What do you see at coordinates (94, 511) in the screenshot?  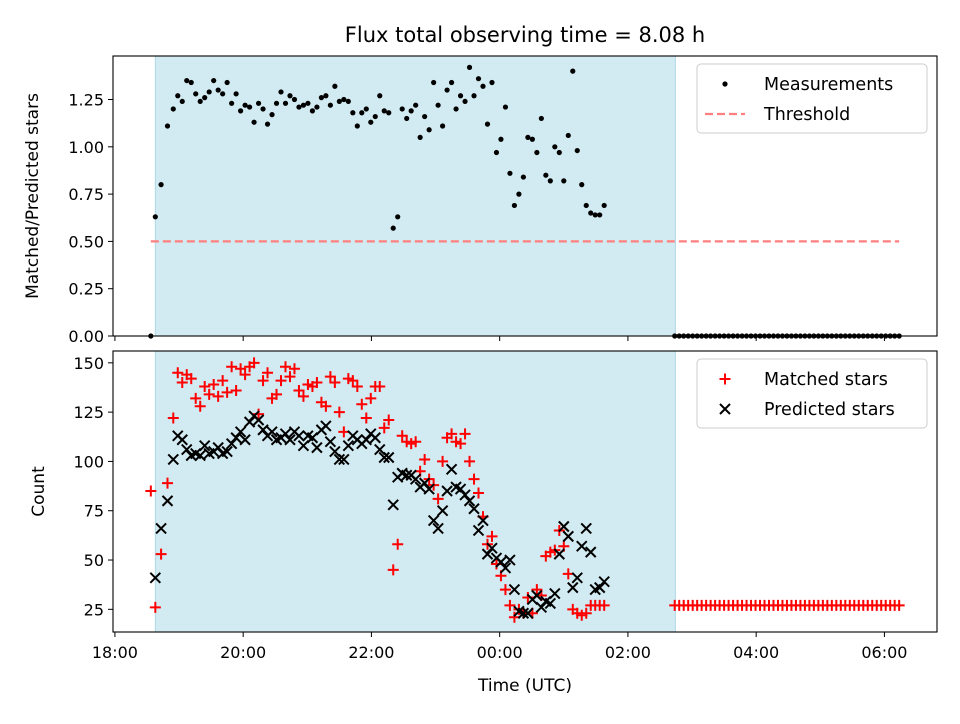 I see `y-tick-label-bottom: 75` at bounding box center [94, 511].